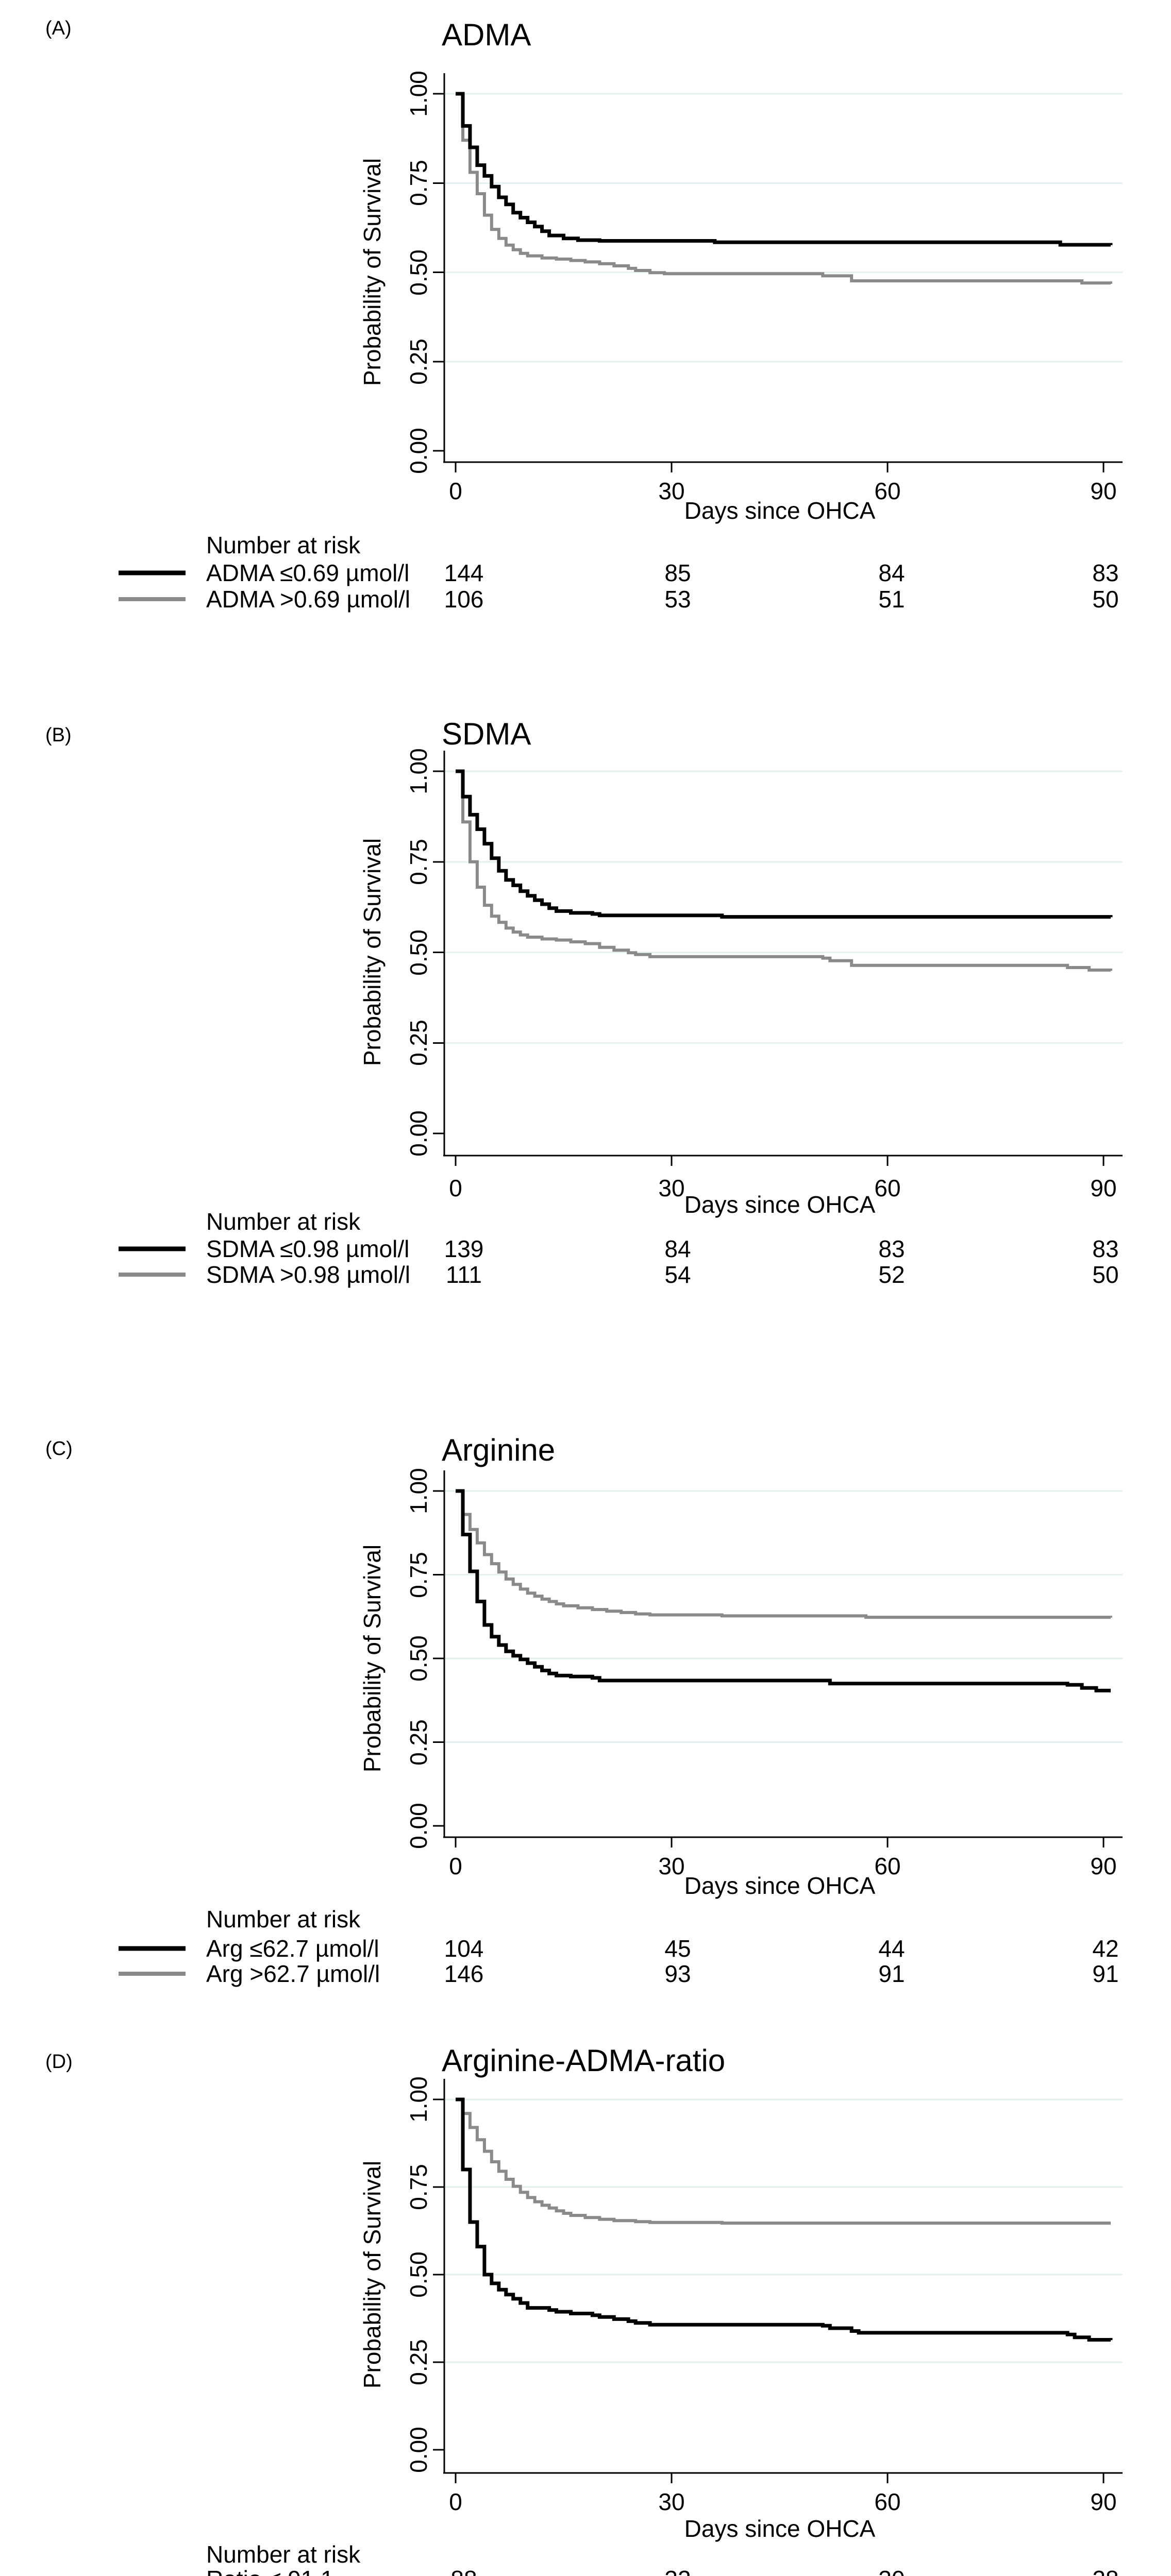 This screenshot has height=2576, width=1171. What do you see at coordinates (59, 2062) in the screenshot?
I see `panel-letter: (D)` at bounding box center [59, 2062].